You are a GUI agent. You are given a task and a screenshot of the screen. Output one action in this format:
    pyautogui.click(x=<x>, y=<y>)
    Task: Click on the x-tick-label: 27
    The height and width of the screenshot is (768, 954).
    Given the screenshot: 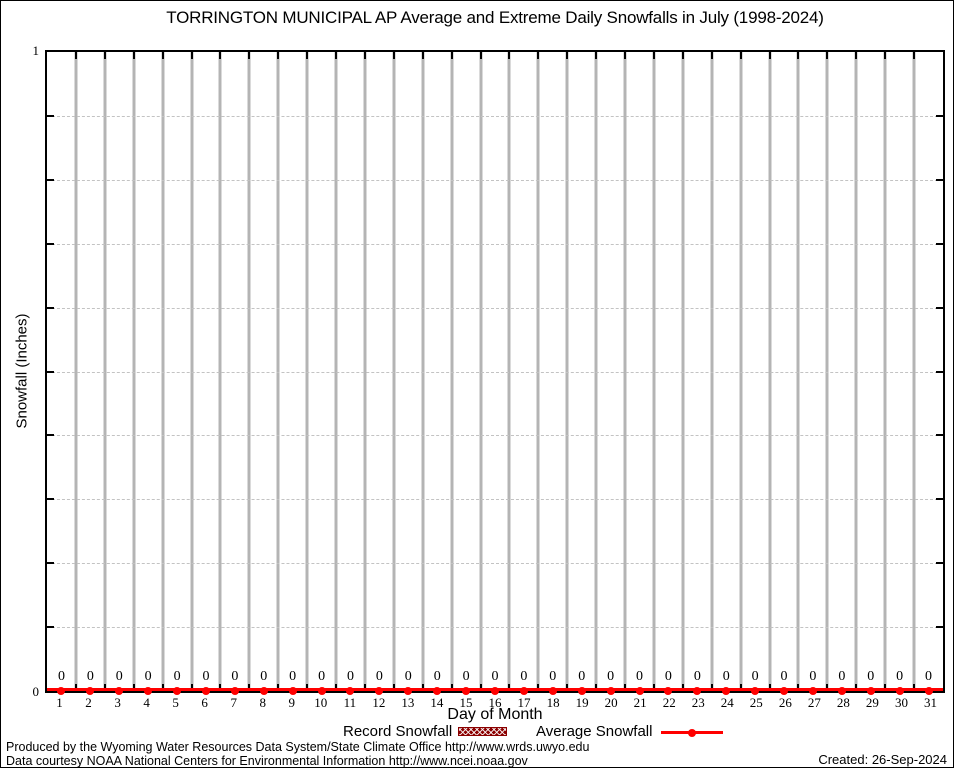 What is the action you would take?
    pyautogui.click(x=814, y=702)
    